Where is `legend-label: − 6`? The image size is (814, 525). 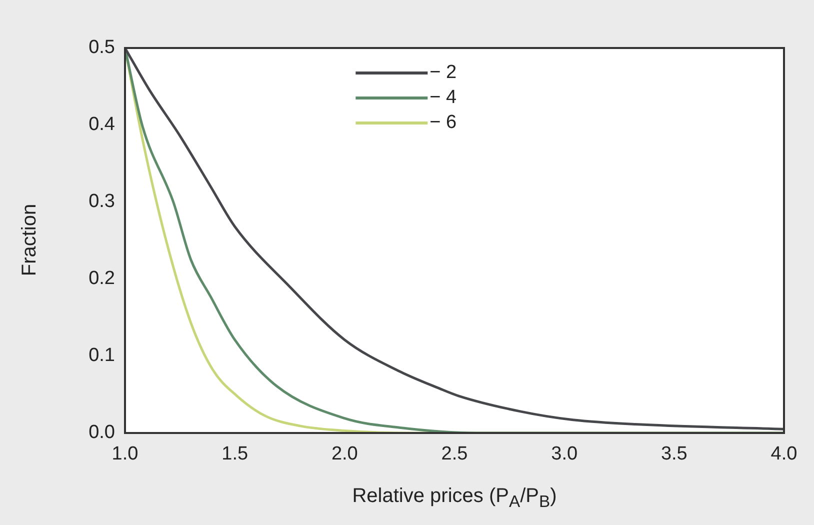
legend-label: − 6 is located at coordinates (443, 123).